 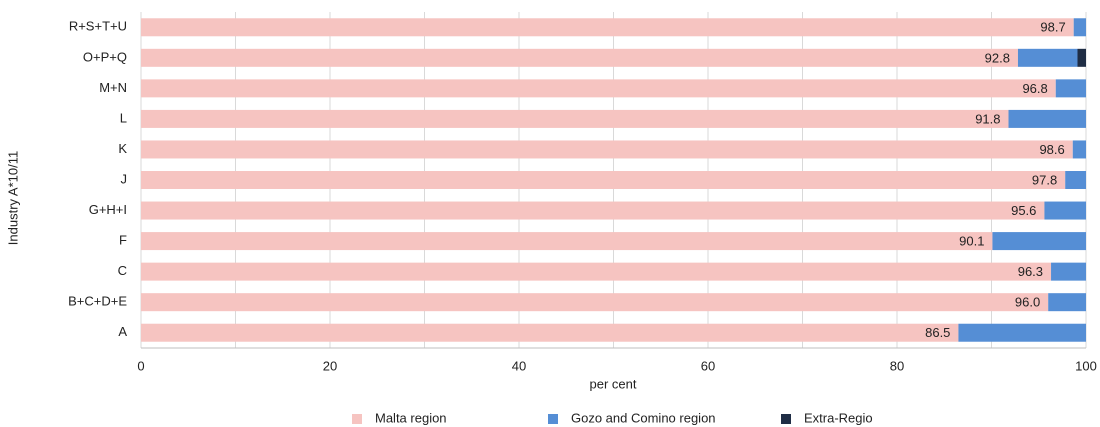 I want to click on data-label: 92.8, so click(x=997, y=57).